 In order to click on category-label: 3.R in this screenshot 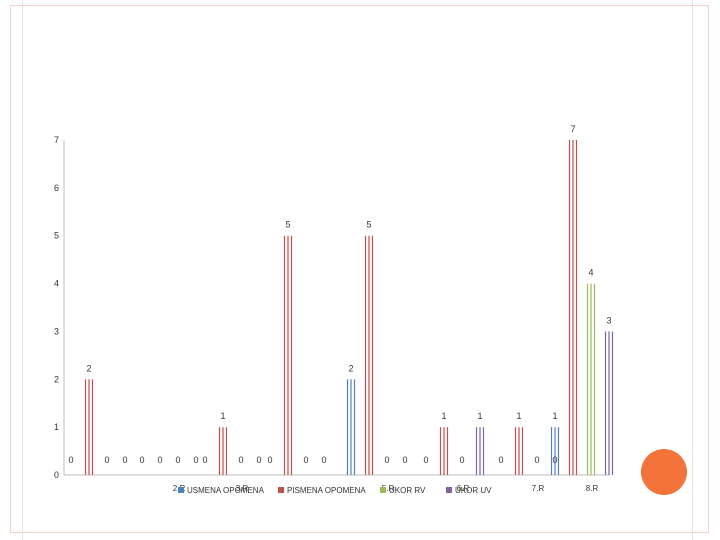, I will do `click(242, 488)`.